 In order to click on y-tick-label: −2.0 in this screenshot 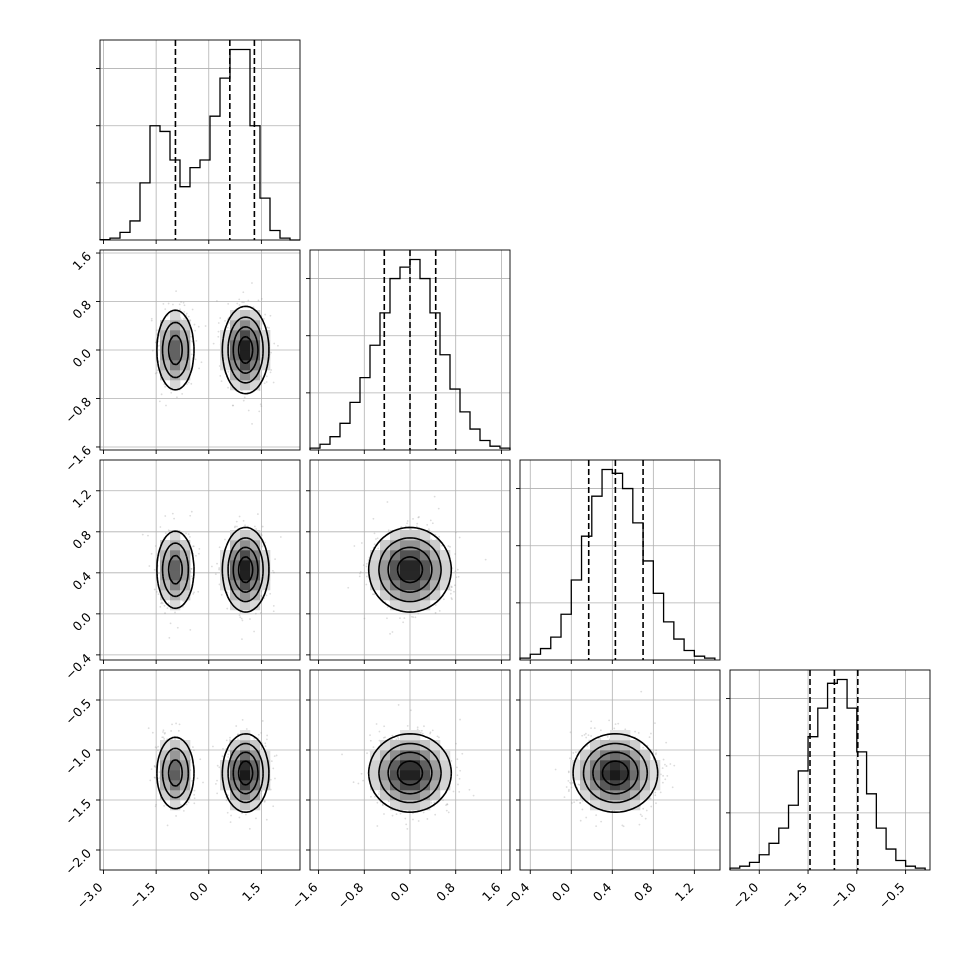, I will do `click(78, 861)`.